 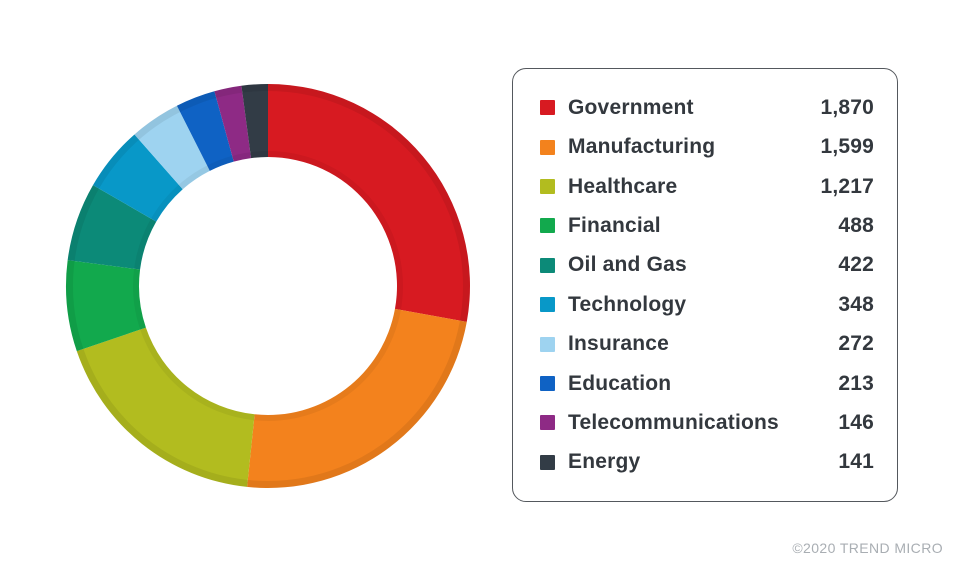 I want to click on legend-row-insurance: Insurance 272, so click(x=707, y=343).